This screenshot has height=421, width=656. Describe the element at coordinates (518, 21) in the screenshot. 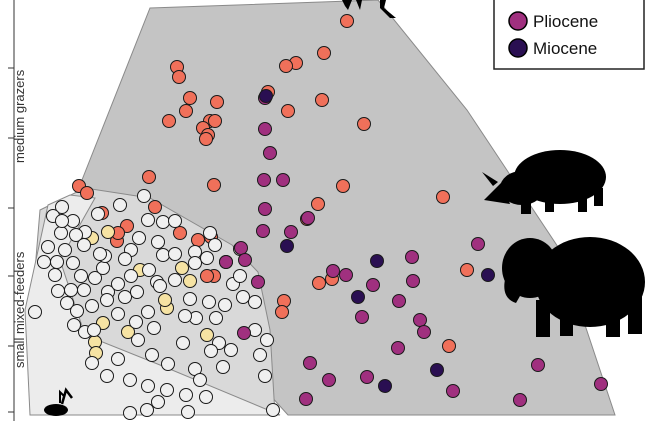

I see `legend-marker-pliocene` at that location.